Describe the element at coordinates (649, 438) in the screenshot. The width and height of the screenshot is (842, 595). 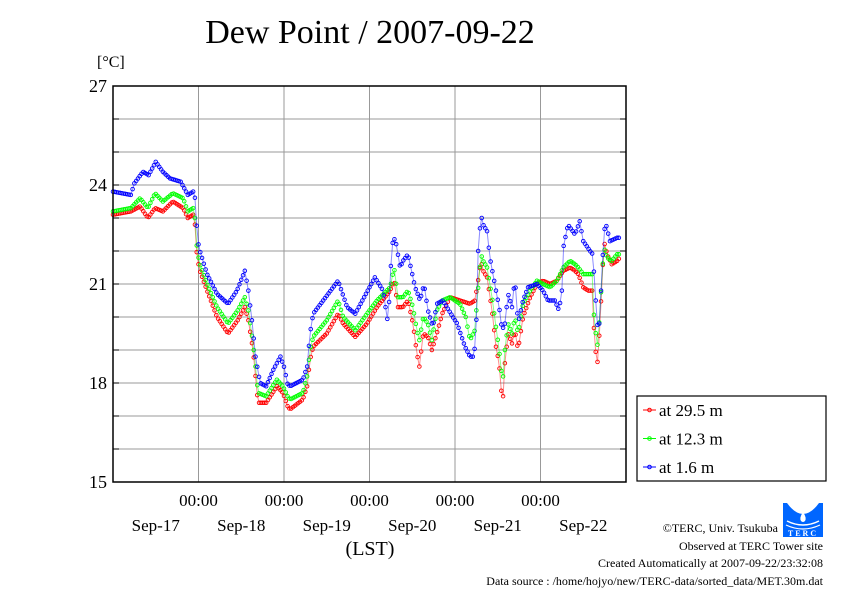
I see `legend-marker` at that location.